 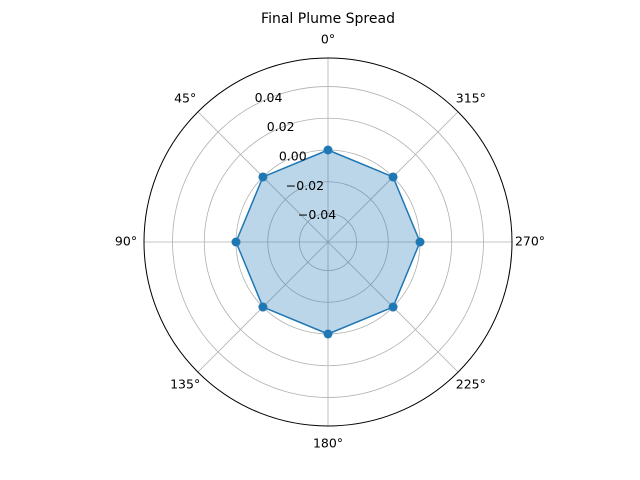 What do you see at coordinates (328, 19) in the screenshot?
I see `chart-title: Final Plume Spread` at bounding box center [328, 19].